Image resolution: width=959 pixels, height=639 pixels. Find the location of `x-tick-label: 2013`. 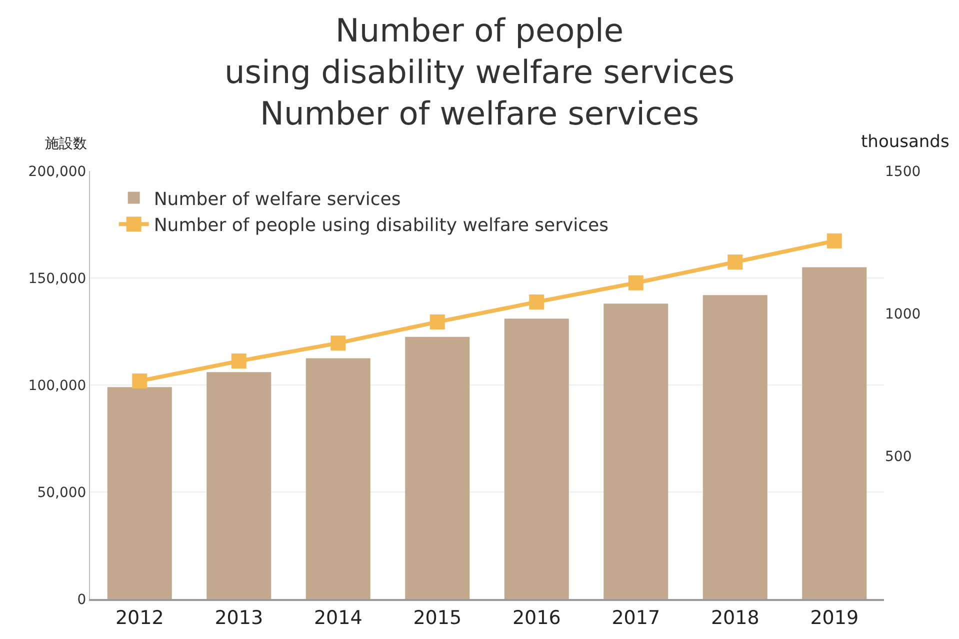

x-tick-label: 2013 is located at coordinates (239, 617).